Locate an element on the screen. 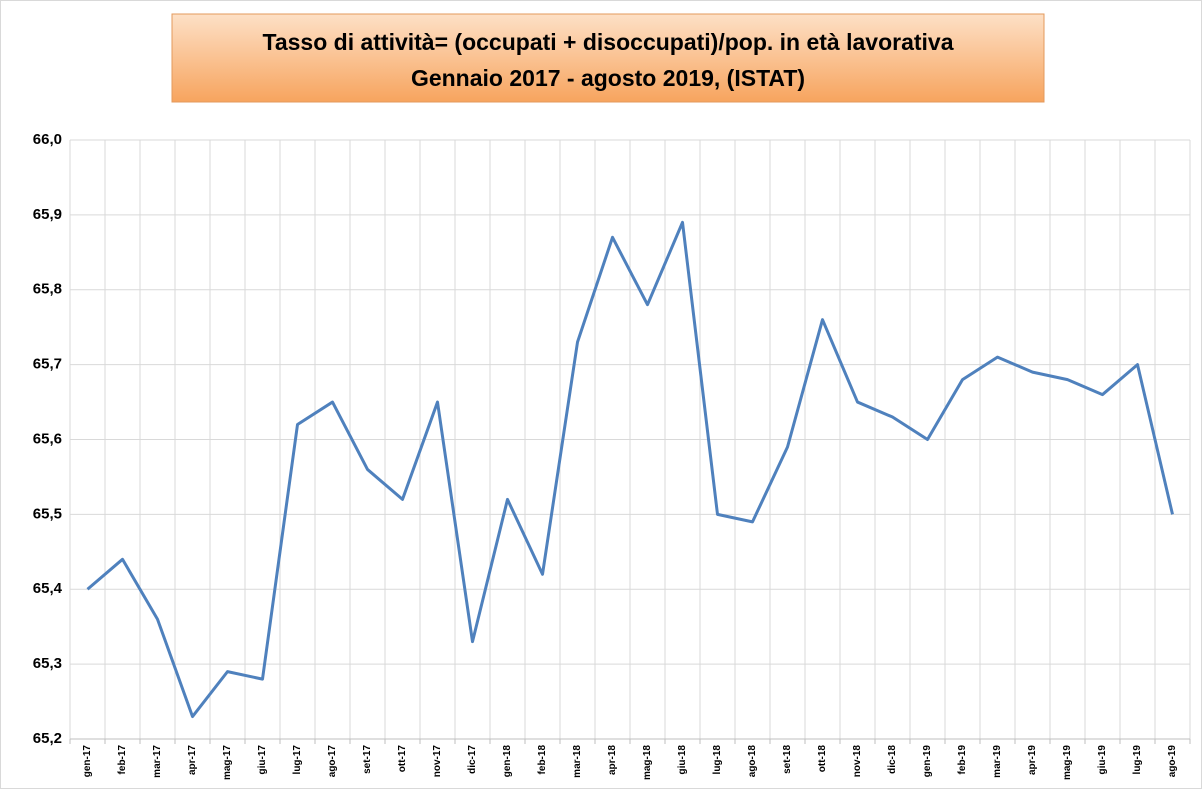 The width and height of the screenshot is (1202, 789). y-tick-label: 65,8 is located at coordinates (47, 289).